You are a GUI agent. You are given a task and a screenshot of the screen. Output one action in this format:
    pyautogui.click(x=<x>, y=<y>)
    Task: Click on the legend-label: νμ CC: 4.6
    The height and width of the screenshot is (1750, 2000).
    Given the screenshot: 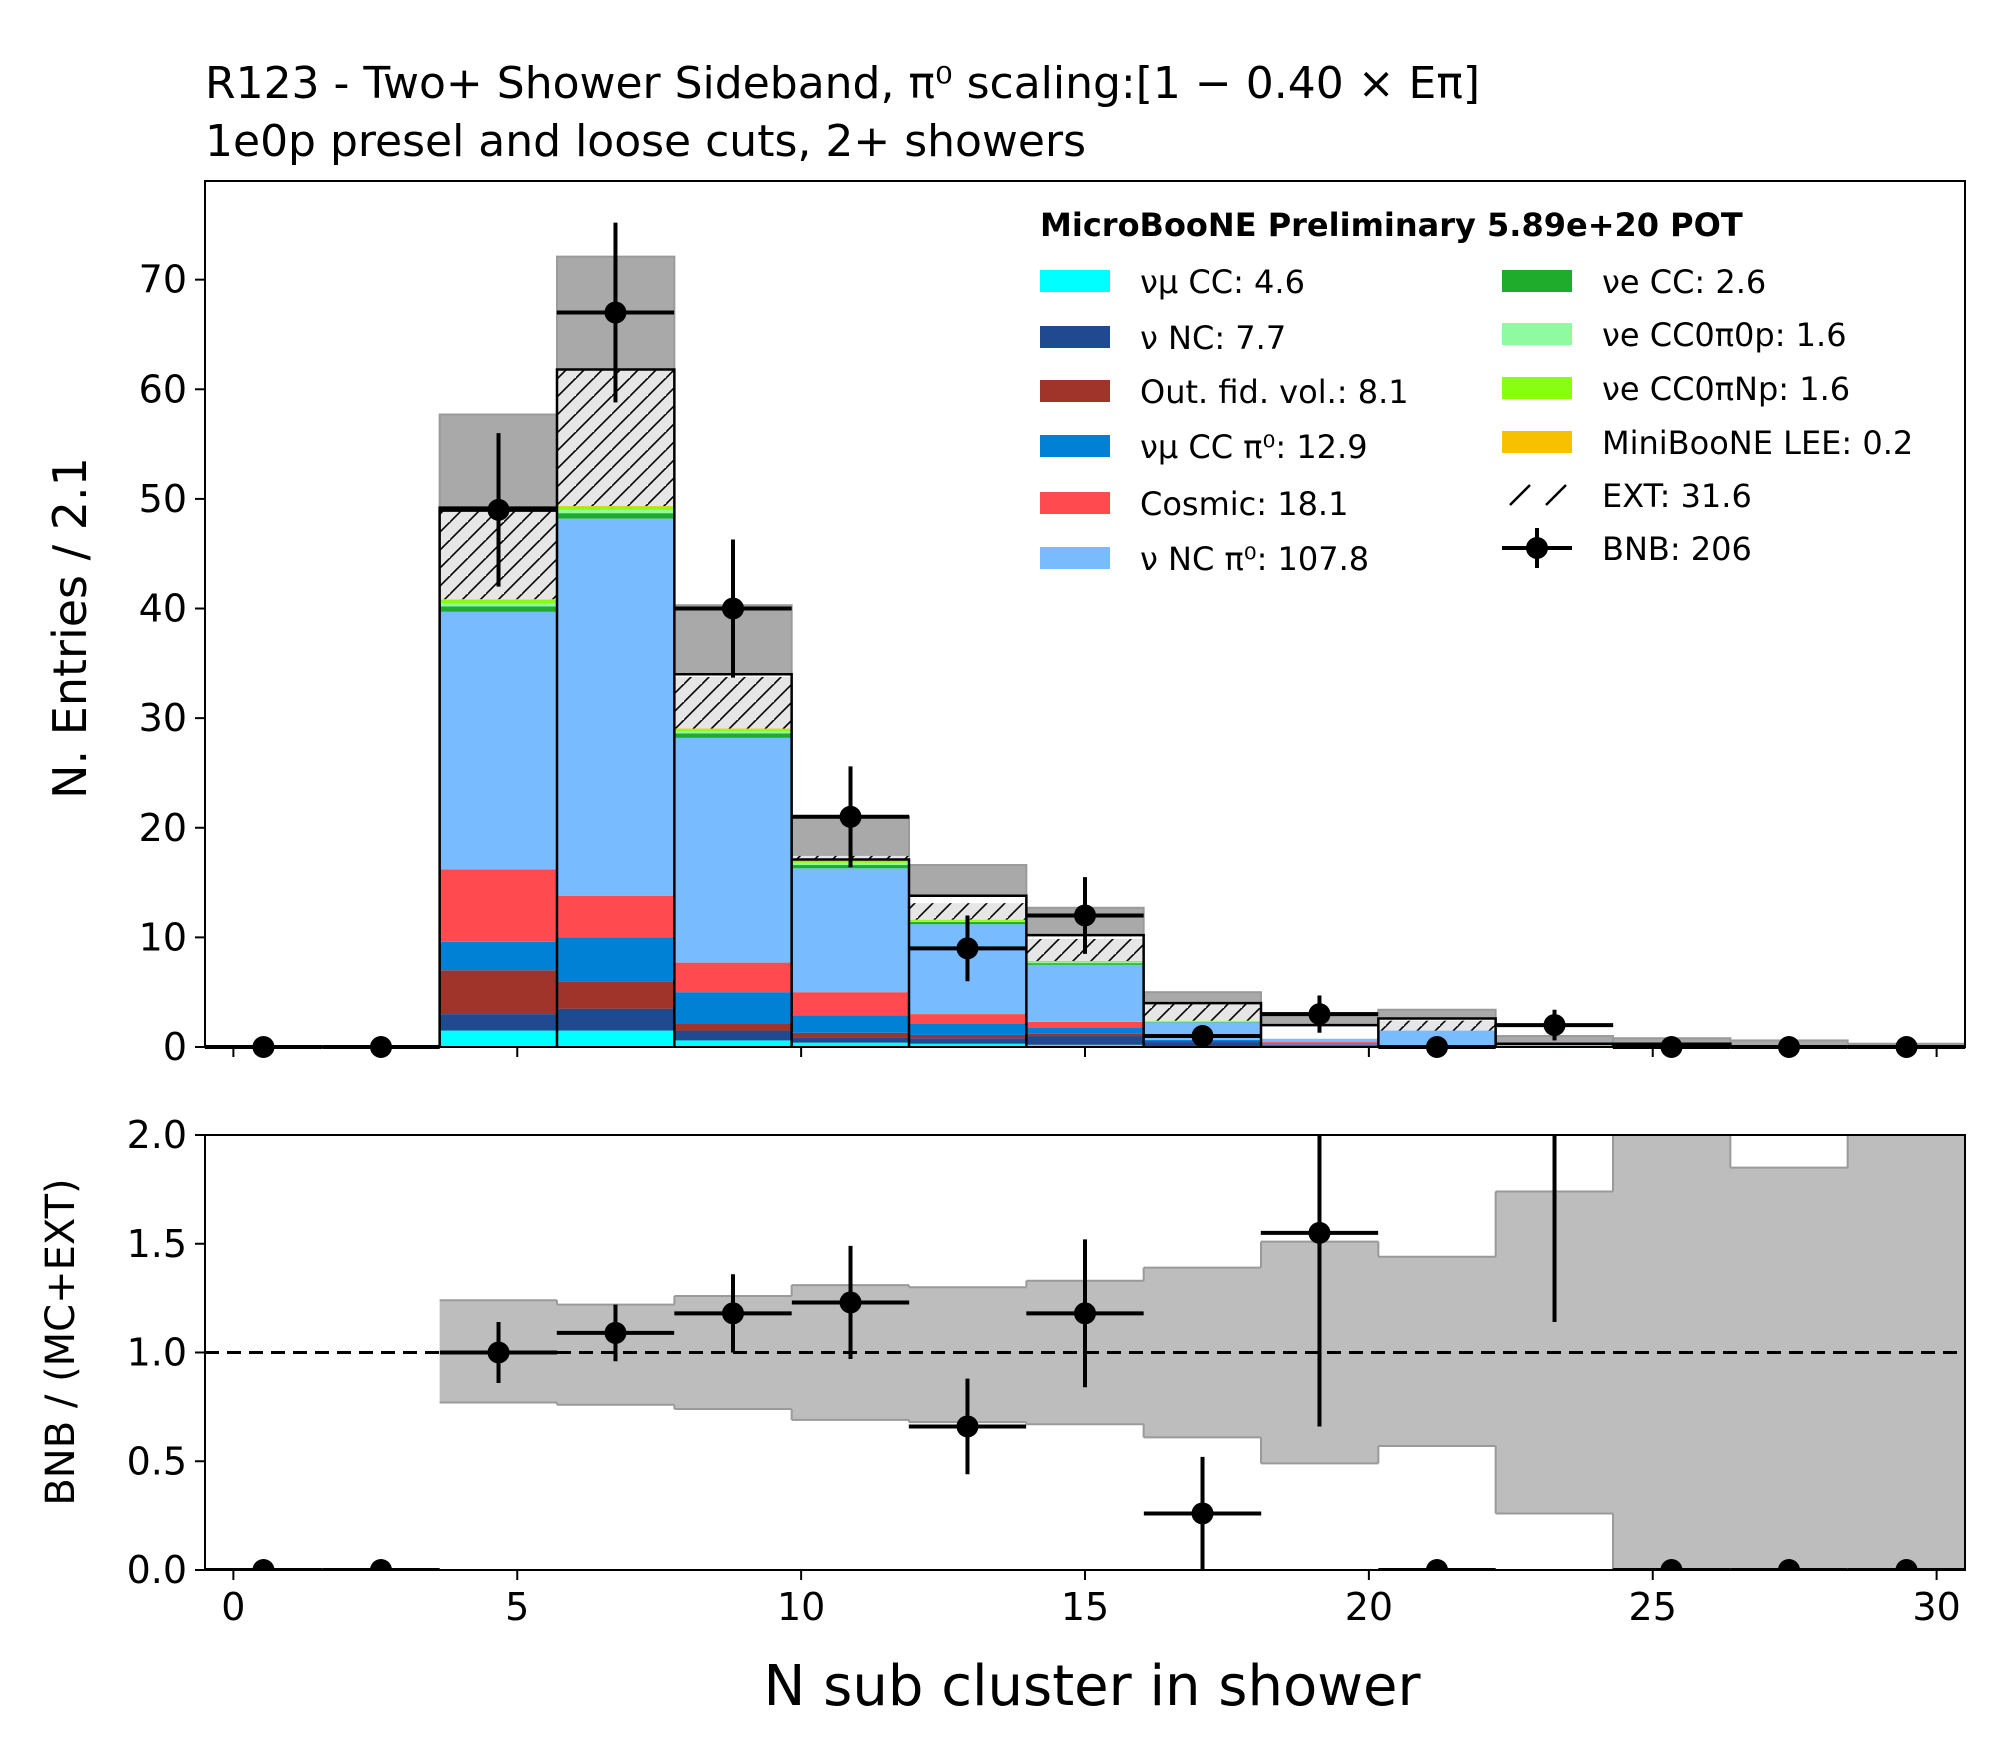 What is the action you would take?
    pyautogui.click(x=1222, y=282)
    